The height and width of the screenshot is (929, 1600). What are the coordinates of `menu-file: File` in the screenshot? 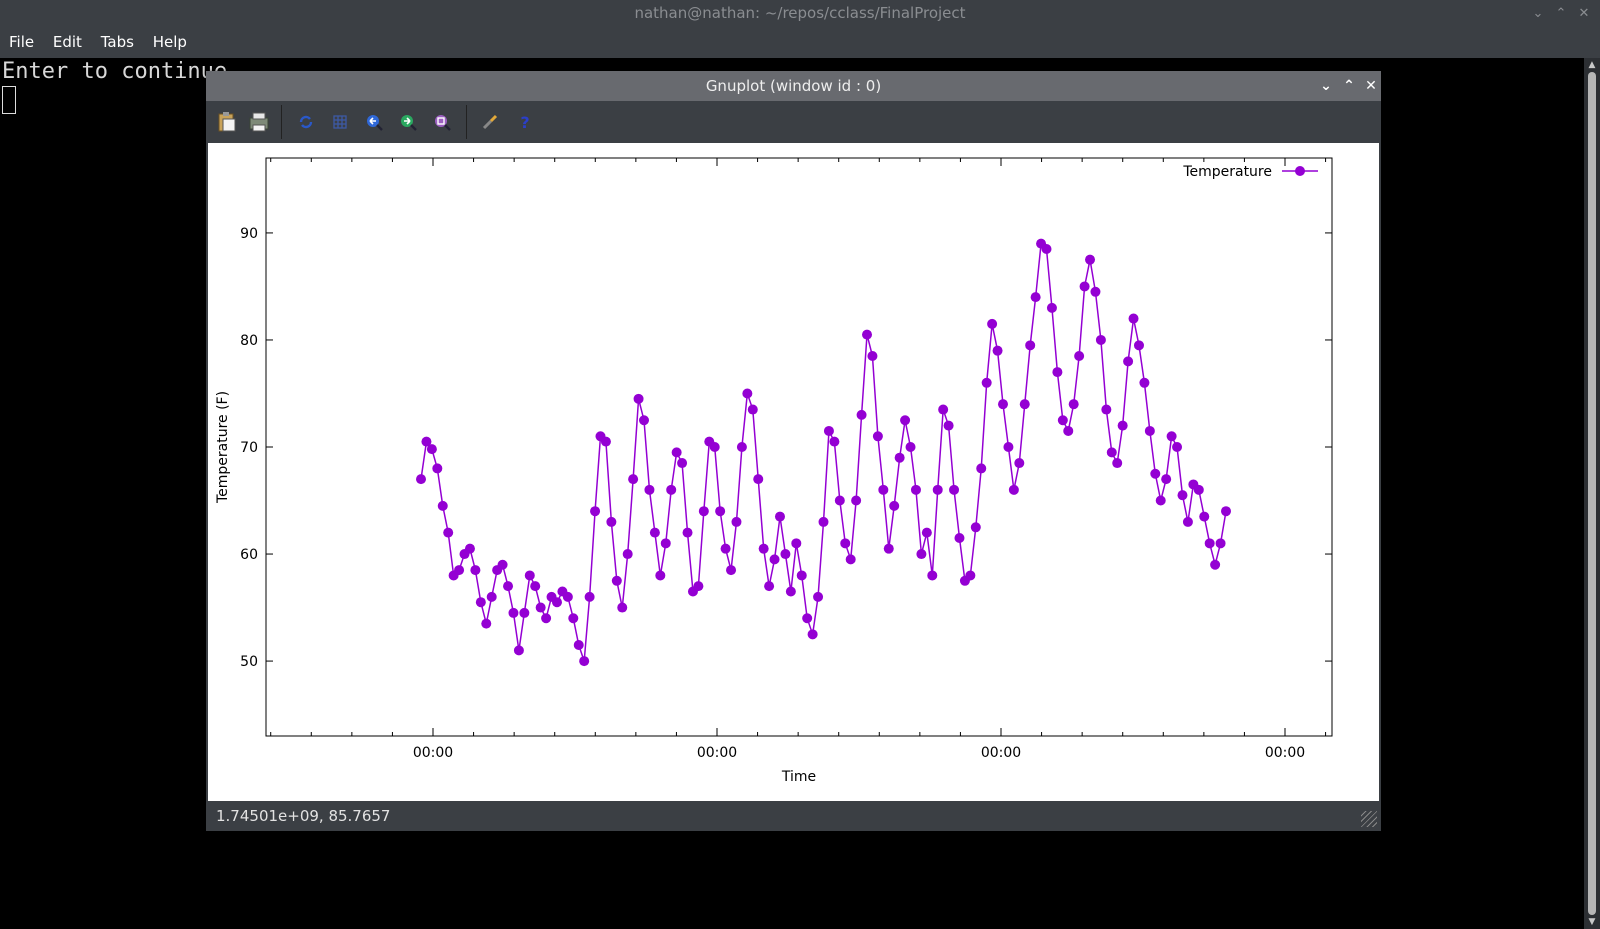 It's located at (22, 42).